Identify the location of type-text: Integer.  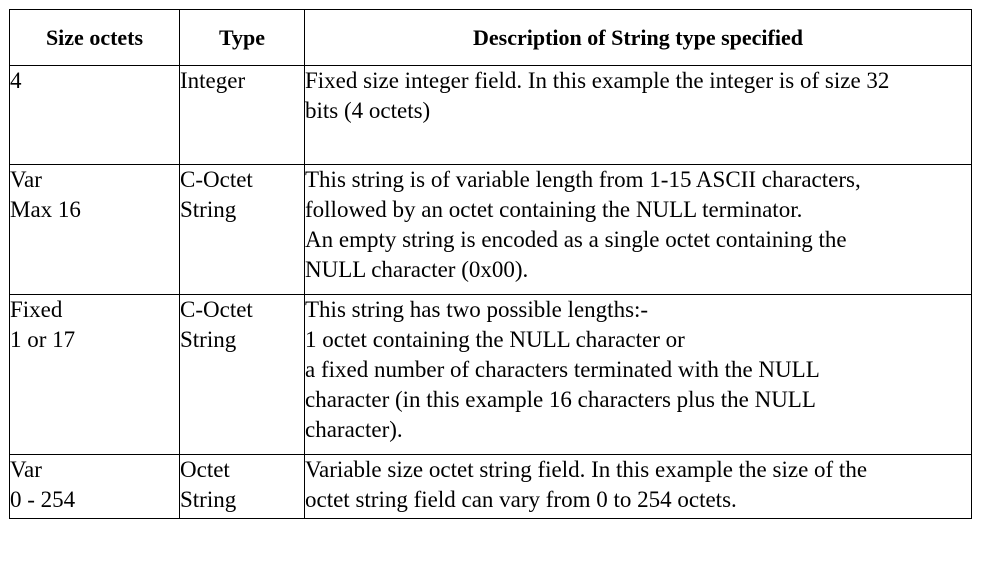
(213, 80).